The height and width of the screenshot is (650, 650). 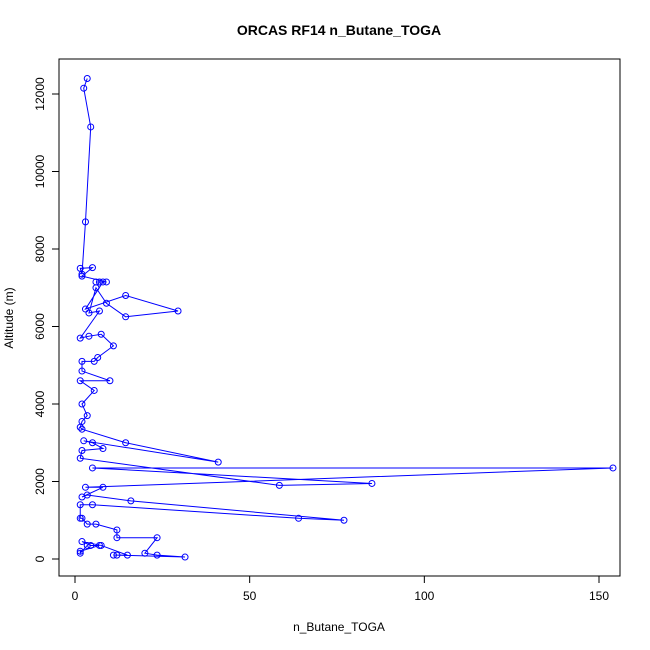 I want to click on x-tick-label: 100, so click(x=424, y=596).